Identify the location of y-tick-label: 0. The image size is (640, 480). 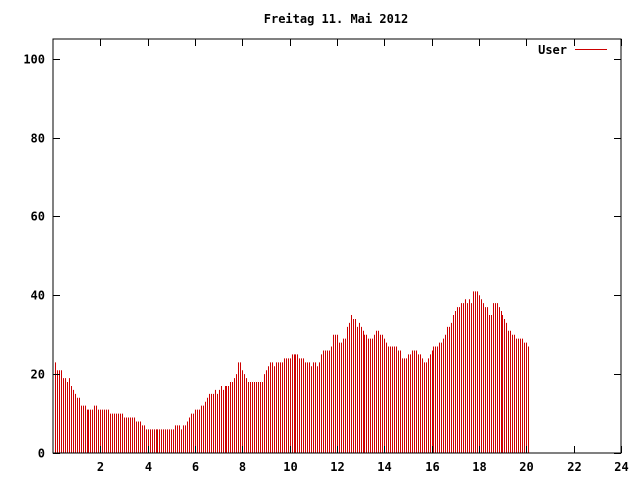
(41, 454).